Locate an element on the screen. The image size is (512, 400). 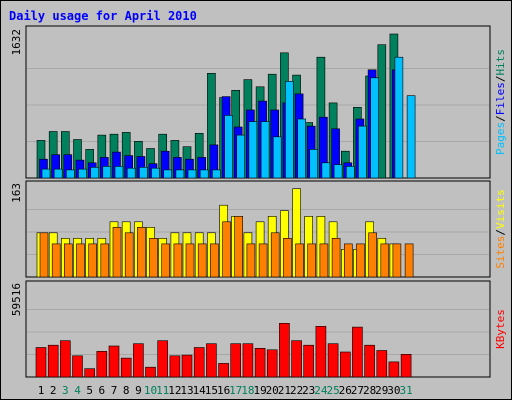
legend-files: Files is located at coordinates (500, 98).